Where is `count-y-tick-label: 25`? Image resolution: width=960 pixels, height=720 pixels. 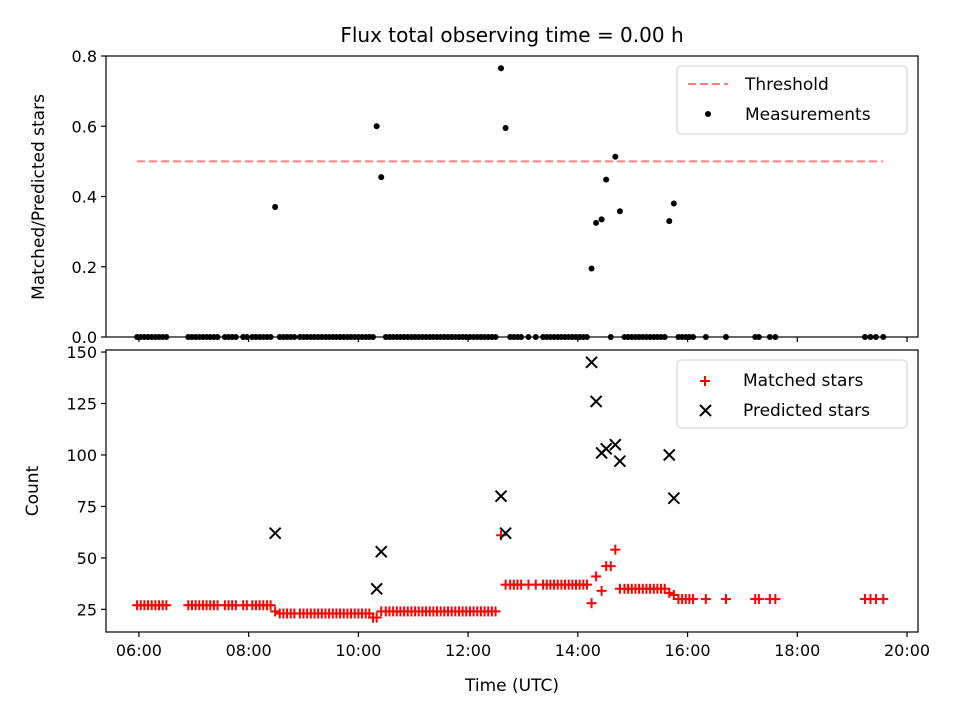
count-y-tick-label: 25 is located at coordinates (87, 609).